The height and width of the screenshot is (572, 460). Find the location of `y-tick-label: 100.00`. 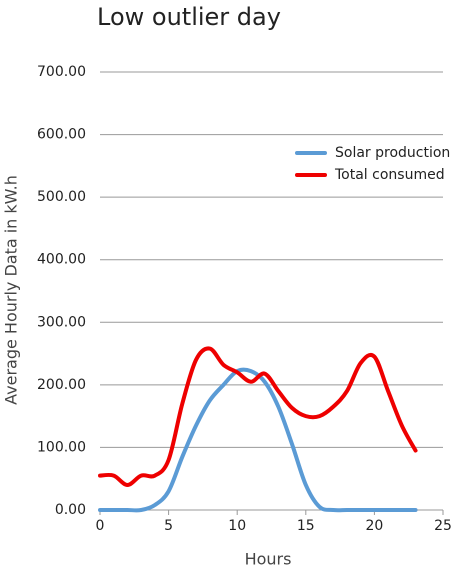

y-tick-label: 100.00 is located at coordinates (61, 447).